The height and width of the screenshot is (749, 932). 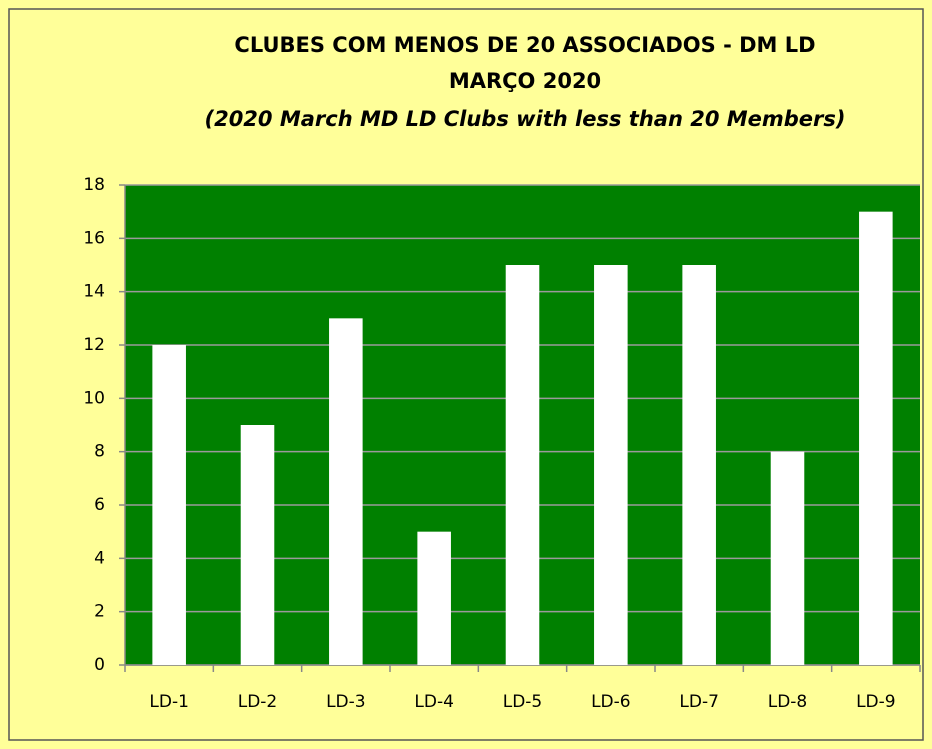 What do you see at coordinates (876, 702) in the screenshot?
I see `x-tick-label: LD-9` at bounding box center [876, 702].